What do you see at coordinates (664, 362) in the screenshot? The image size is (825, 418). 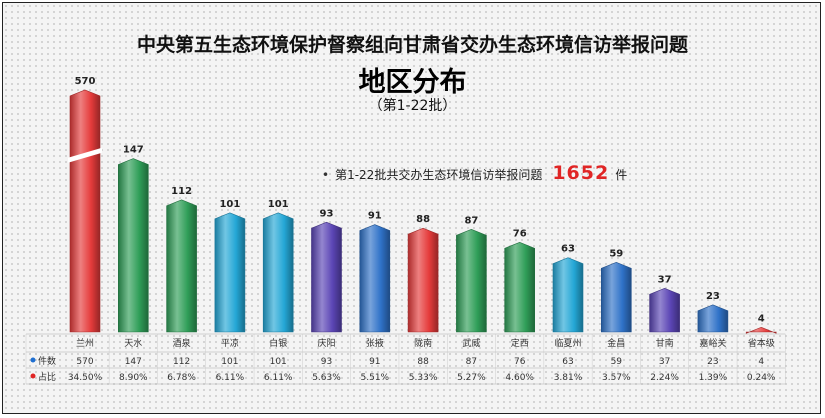 I see `table-cell: 37` at bounding box center [664, 362].